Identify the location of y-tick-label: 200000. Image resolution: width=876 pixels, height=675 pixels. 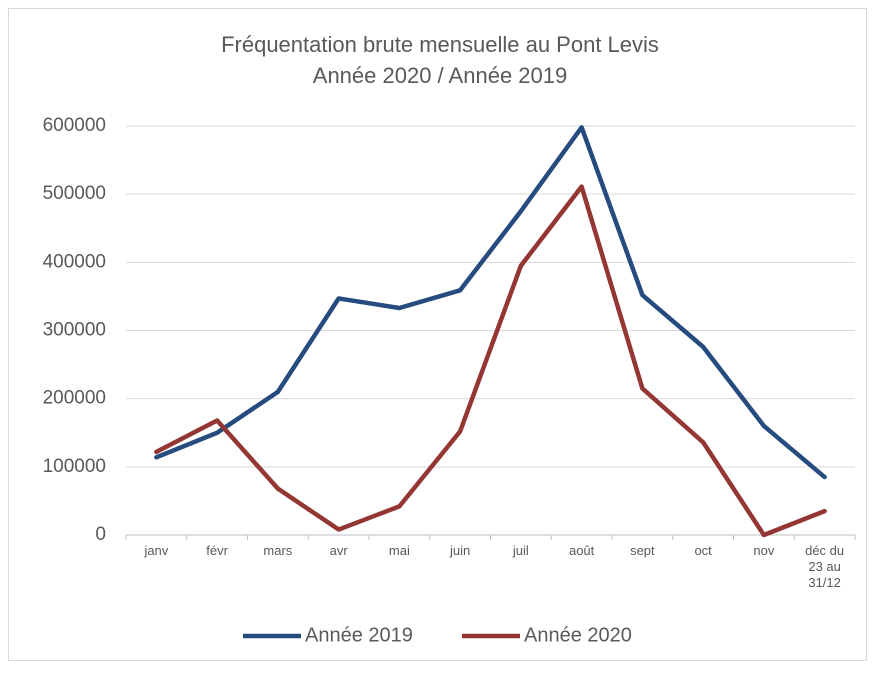
(74, 398).